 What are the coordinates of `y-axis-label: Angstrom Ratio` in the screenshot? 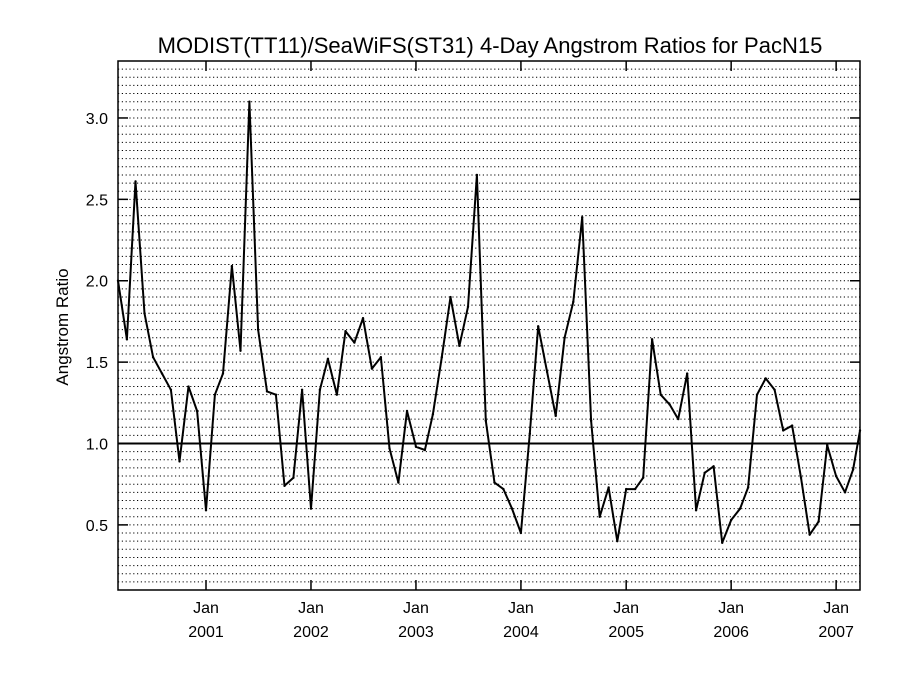 It's located at (62, 326).